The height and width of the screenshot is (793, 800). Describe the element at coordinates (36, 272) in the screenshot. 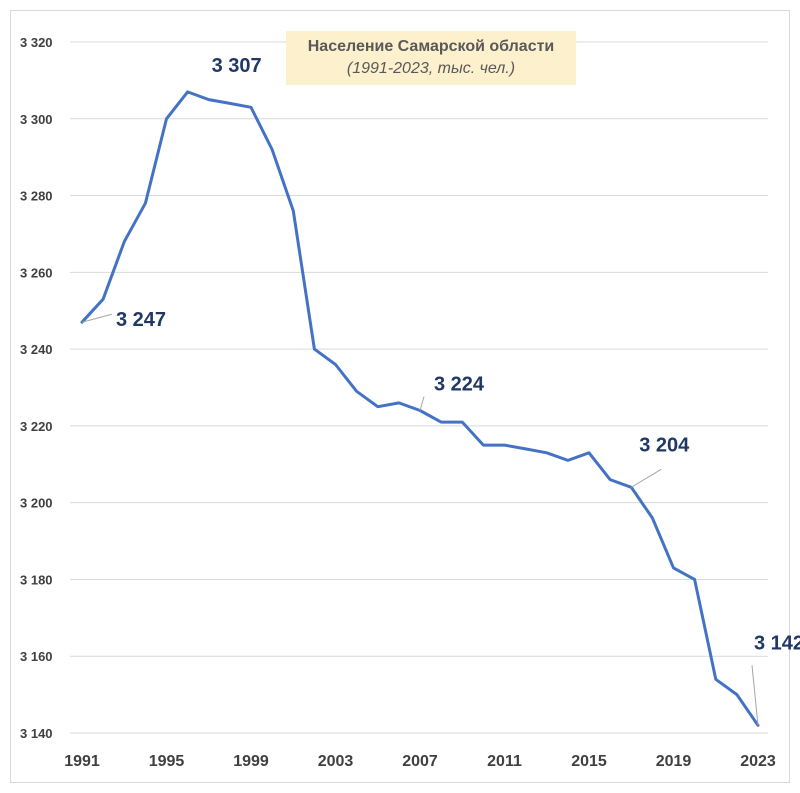

I see `y-tick-label: 3 260` at that location.